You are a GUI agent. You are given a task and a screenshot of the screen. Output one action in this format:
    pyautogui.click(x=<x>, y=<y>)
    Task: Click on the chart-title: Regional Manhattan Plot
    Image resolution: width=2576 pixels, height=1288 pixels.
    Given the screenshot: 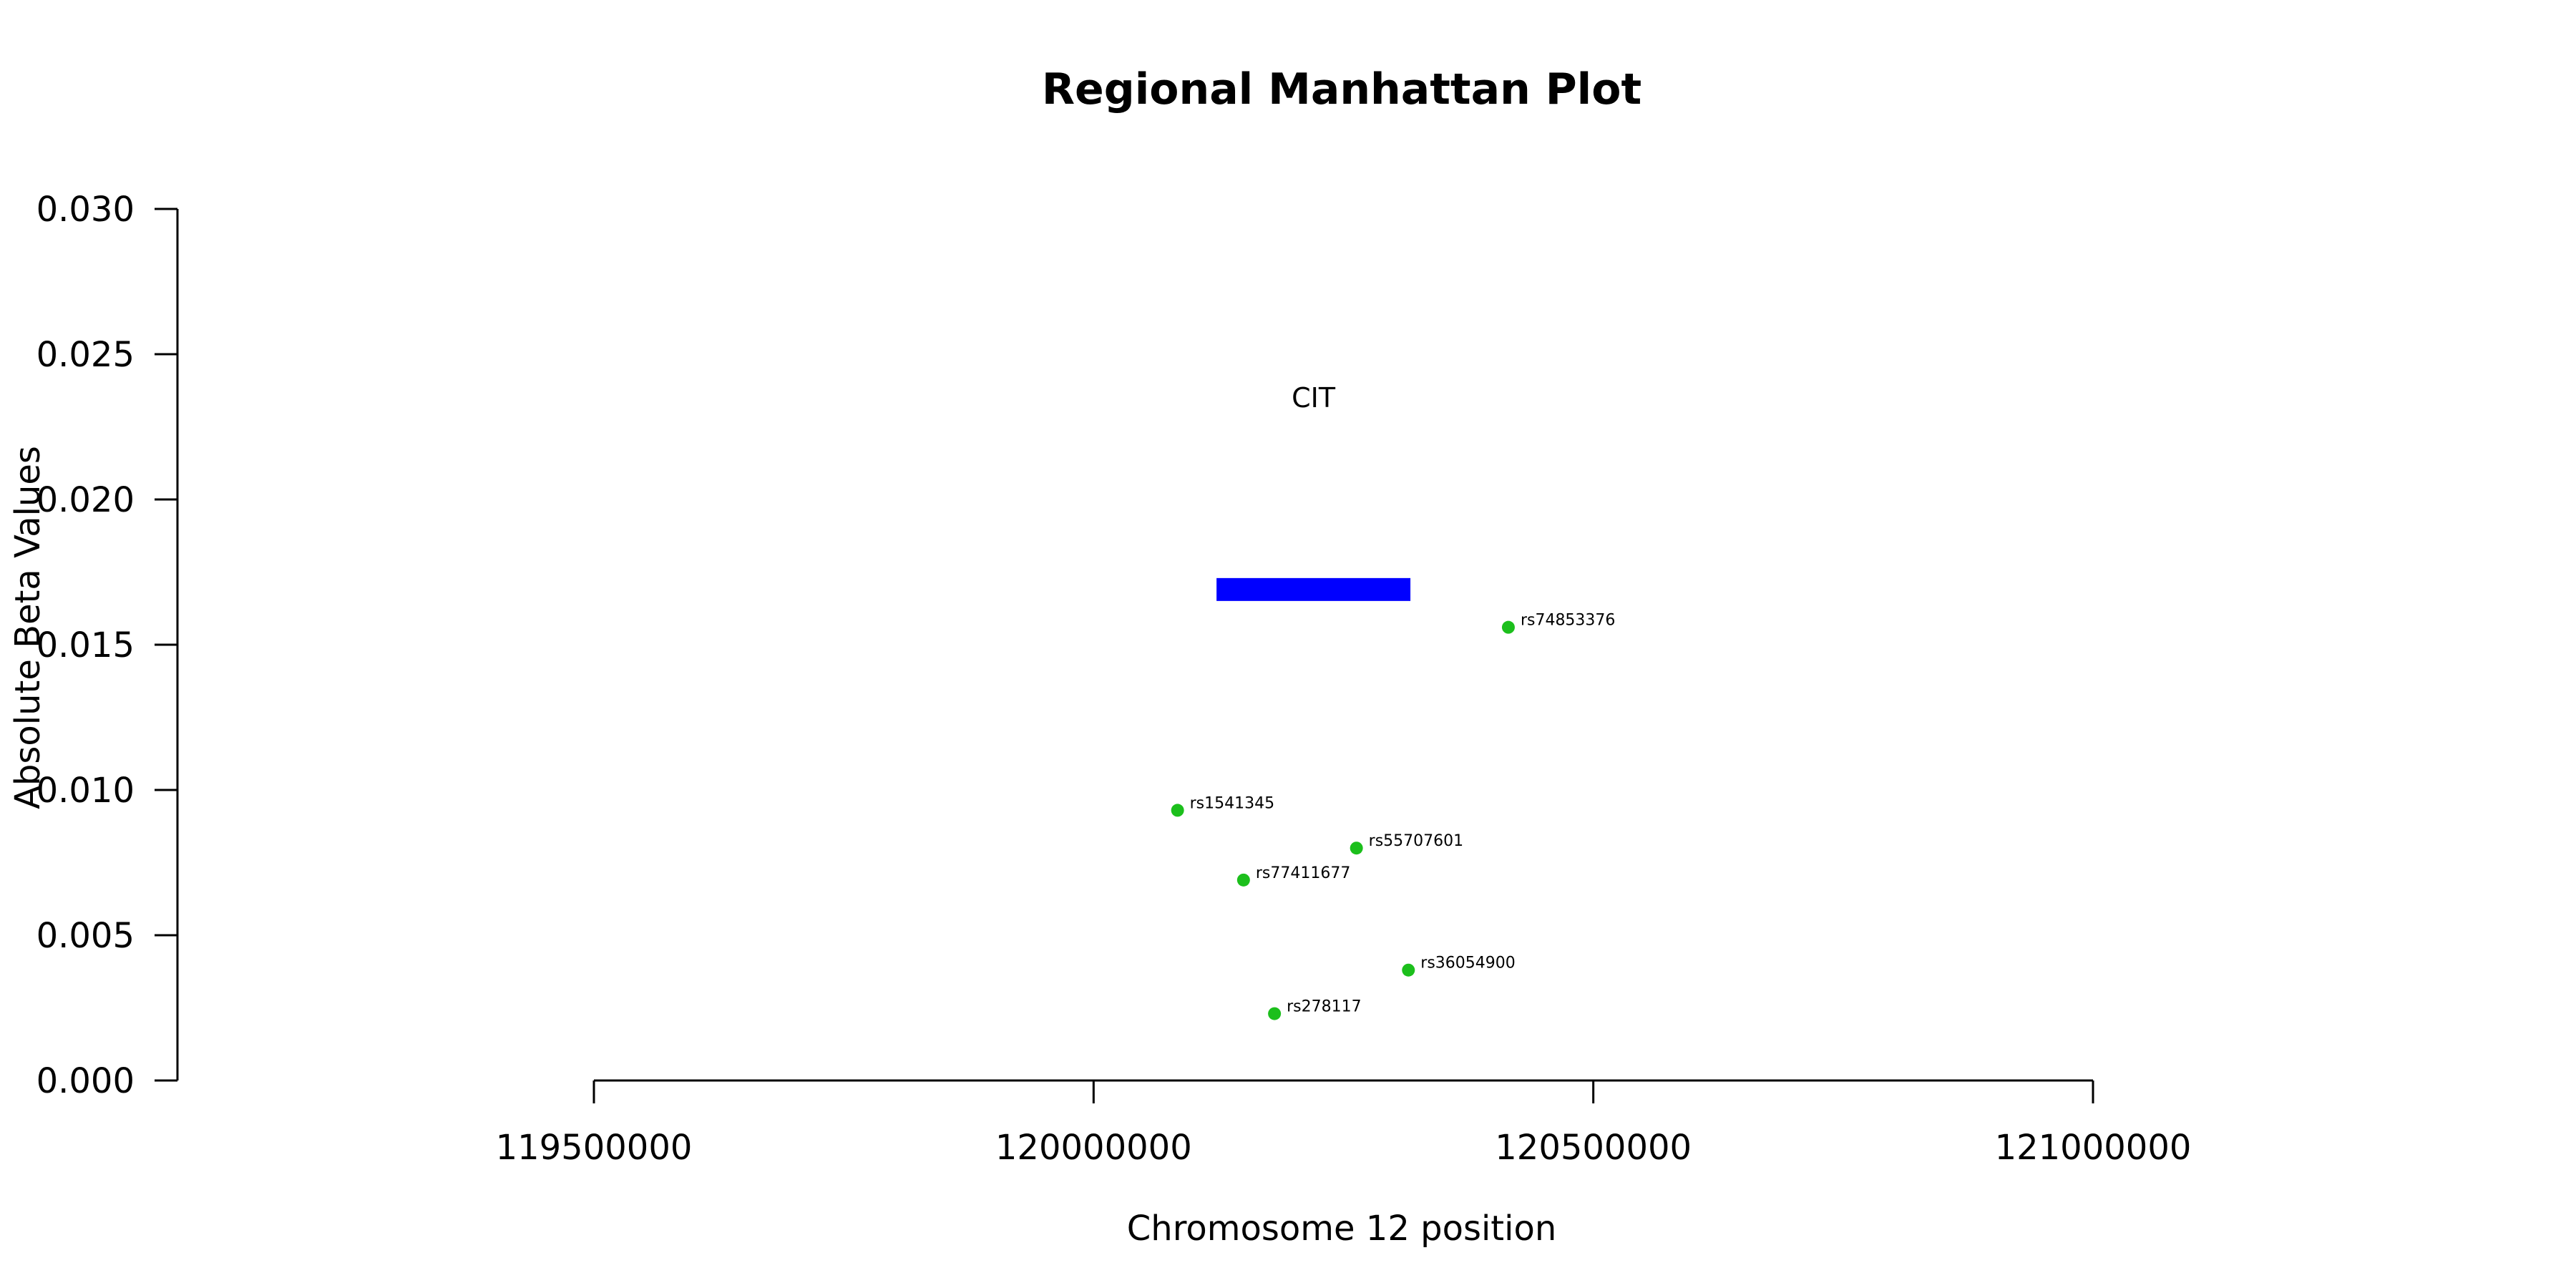 What is the action you would take?
    pyautogui.click(x=1341, y=89)
    